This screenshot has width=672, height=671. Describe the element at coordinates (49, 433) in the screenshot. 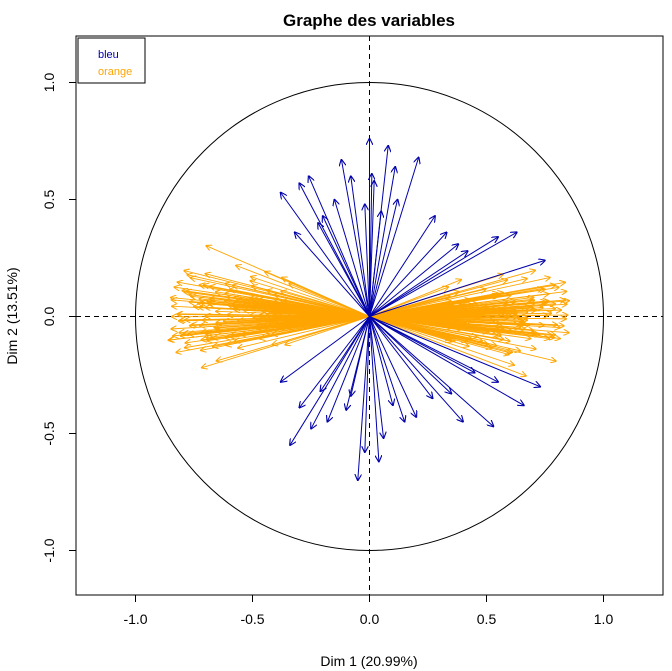

I see `y-tick-label: -0.5` at that location.